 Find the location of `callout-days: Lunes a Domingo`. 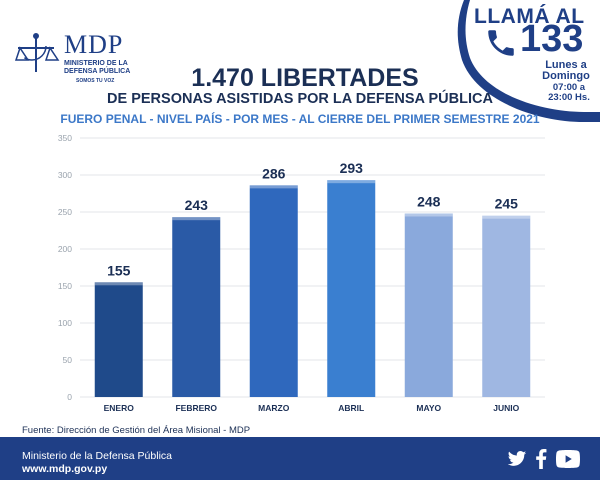

callout-days: Lunes a Domingo is located at coordinates (566, 71).